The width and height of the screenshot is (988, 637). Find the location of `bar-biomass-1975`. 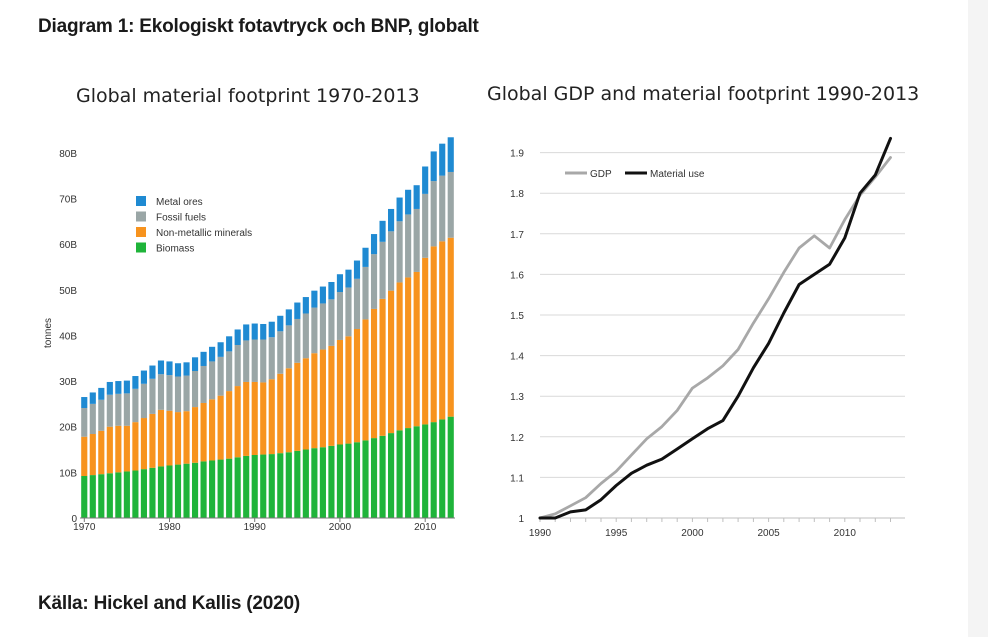

bar-biomass-1975 is located at coordinates (126, 494).